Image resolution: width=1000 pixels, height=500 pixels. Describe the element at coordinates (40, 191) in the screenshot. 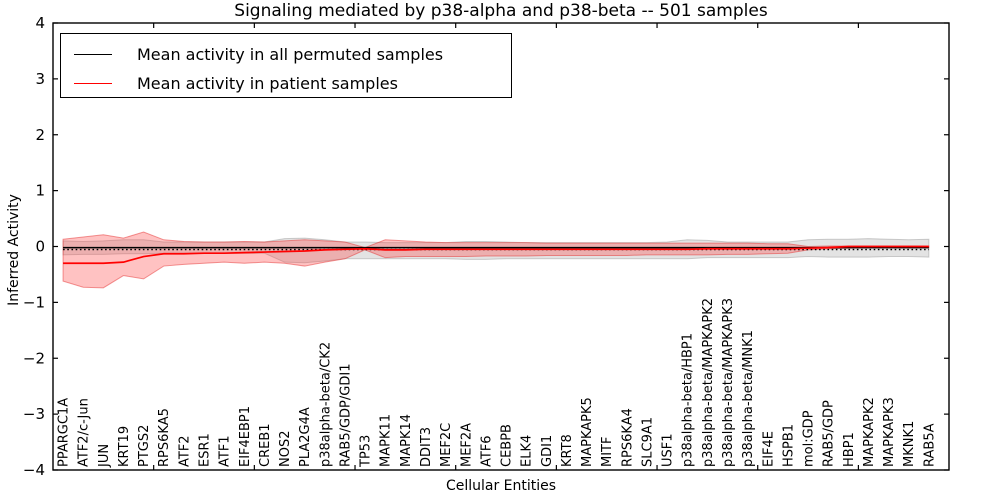

I see `y-tick-label: 1` at that location.